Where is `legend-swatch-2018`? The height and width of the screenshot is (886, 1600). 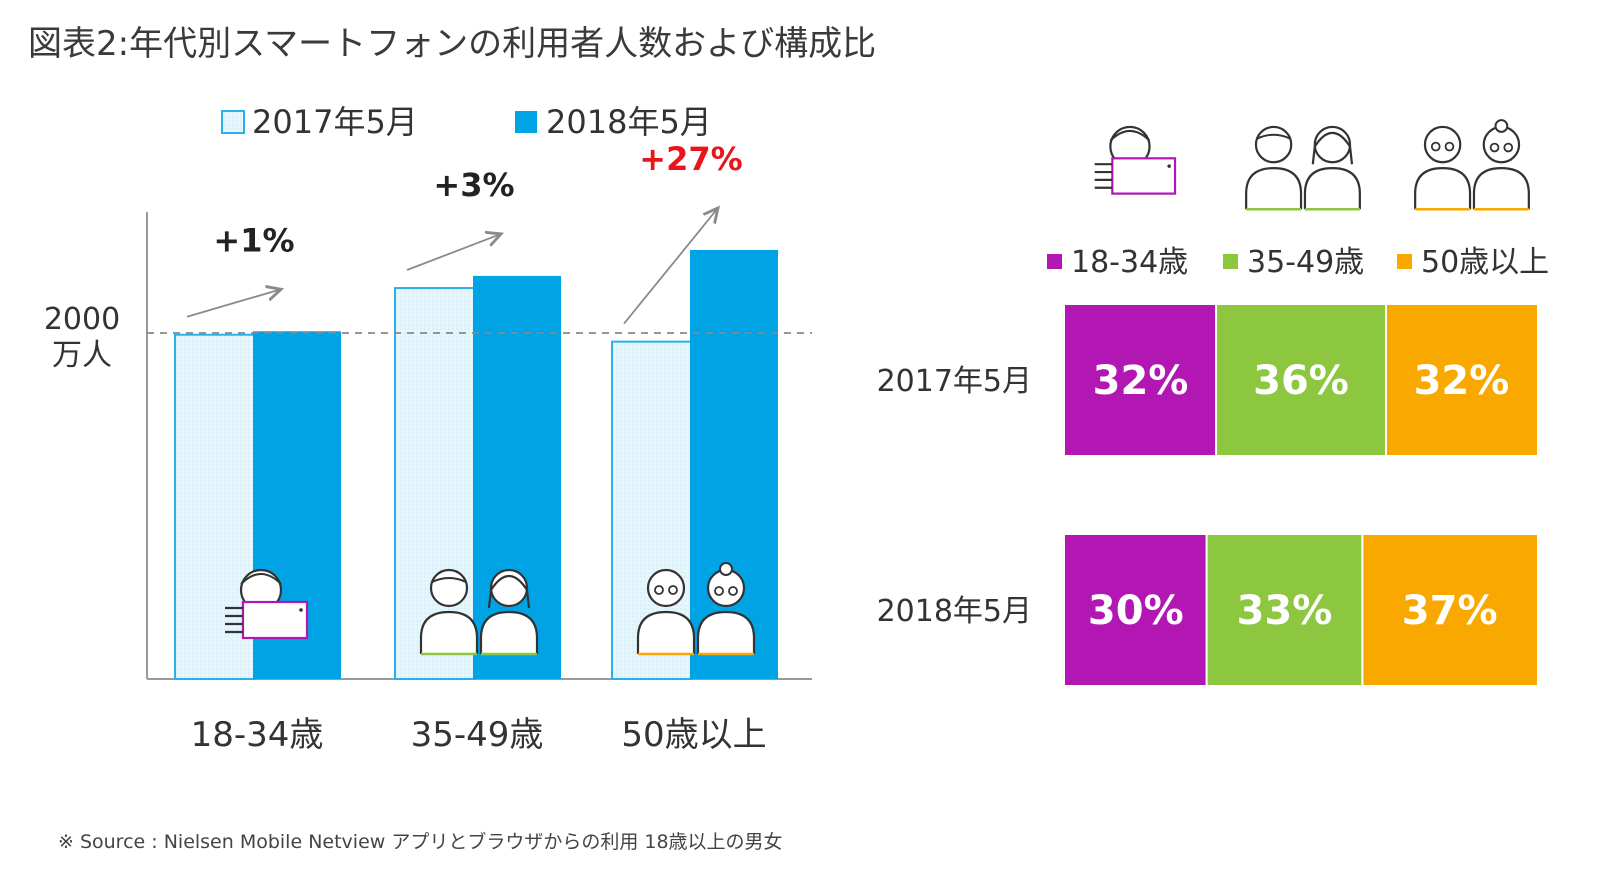 legend-swatch-2018 is located at coordinates (526, 122).